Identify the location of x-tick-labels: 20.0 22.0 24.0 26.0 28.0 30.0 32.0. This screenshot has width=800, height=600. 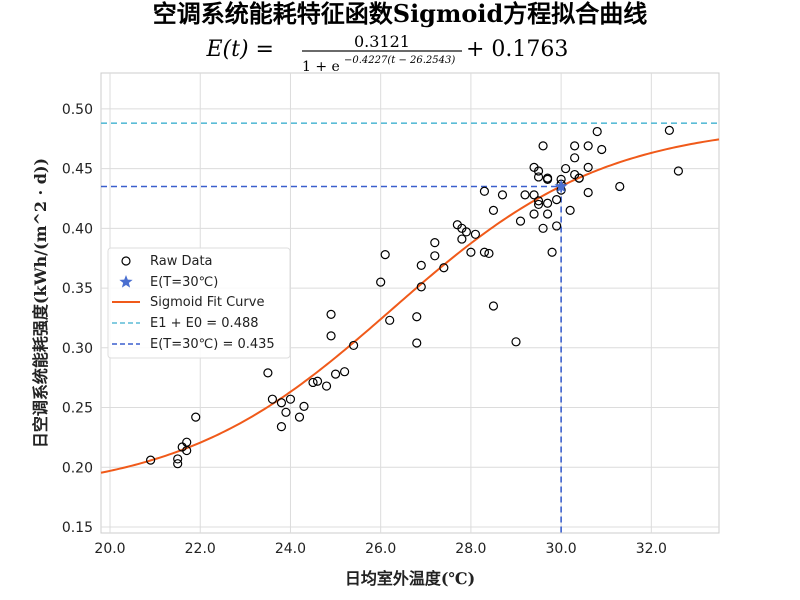
(380, 549).